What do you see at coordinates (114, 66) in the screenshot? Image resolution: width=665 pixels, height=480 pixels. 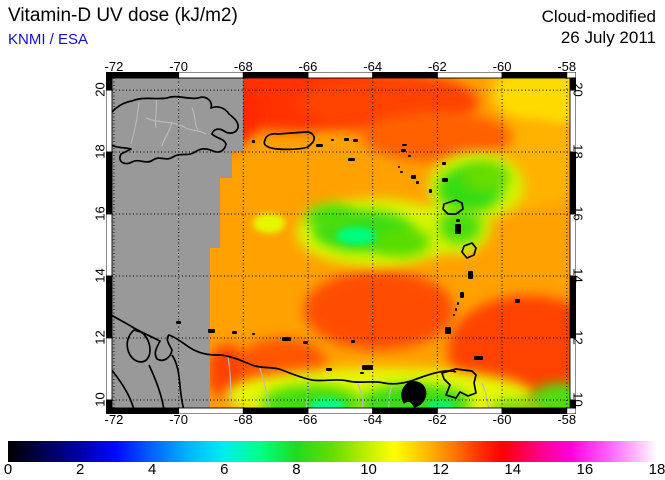 I see `axis-label-lon-top: -72` at bounding box center [114, 66].